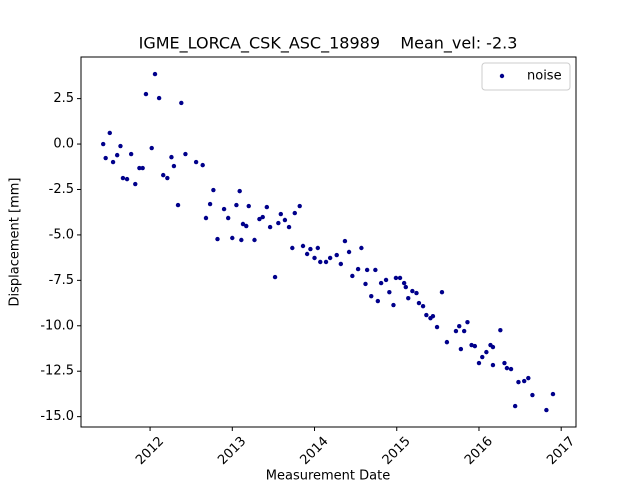  I want to click on y-tick-label: -5.0, so click(61, 234).